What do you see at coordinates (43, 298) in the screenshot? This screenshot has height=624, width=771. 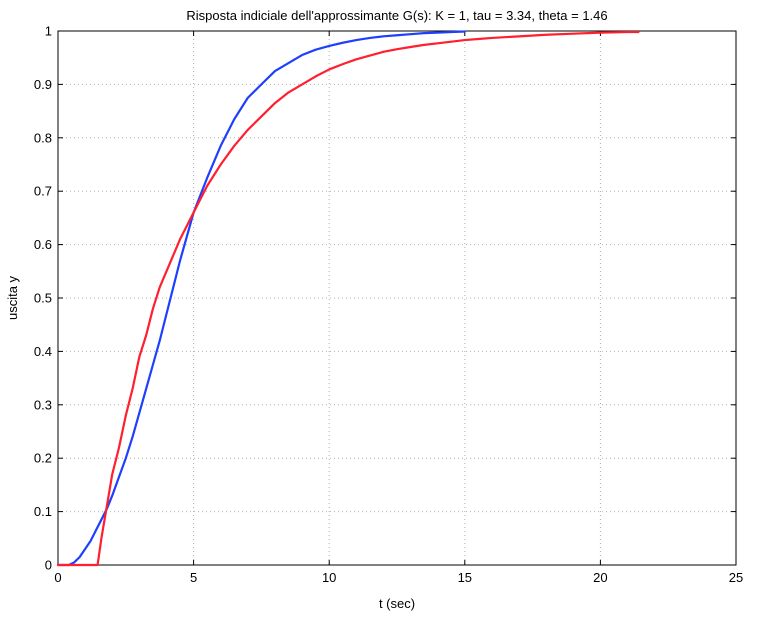 I see `y-tick-label: 0.5` at bounding box center [43, 298].